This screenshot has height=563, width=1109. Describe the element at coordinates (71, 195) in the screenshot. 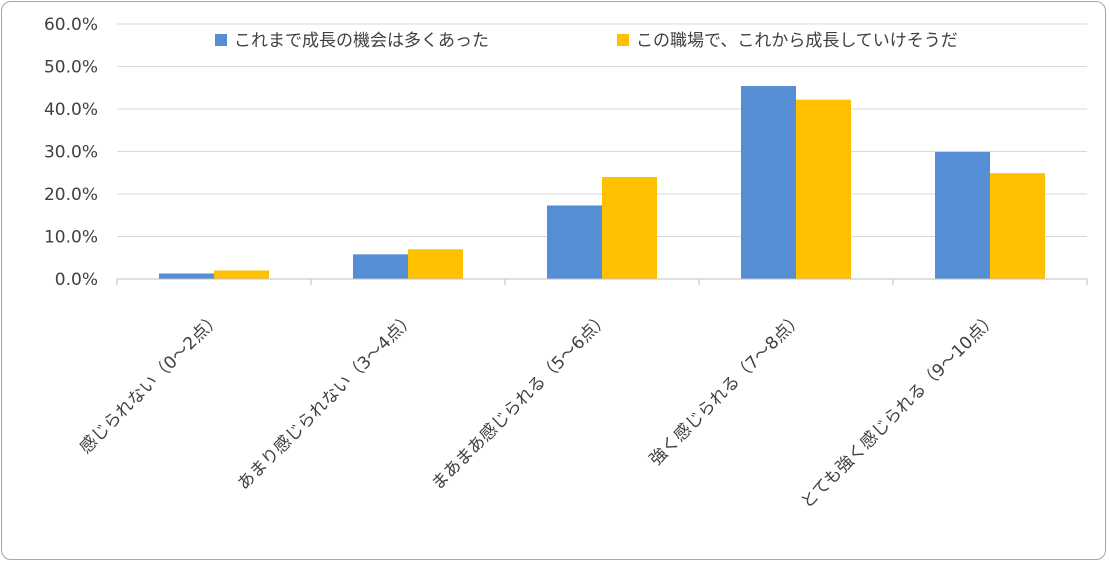

I see `y-tick-label: 20.0%` at that location.